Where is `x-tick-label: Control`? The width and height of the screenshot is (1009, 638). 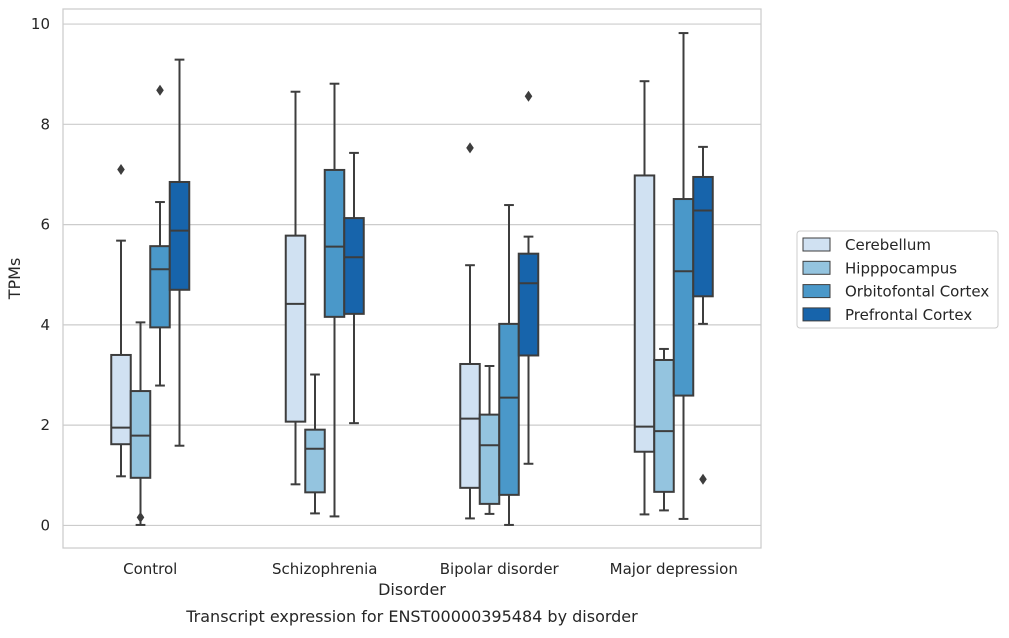
x-tick-label: Control is located at coordinates (150, 569).